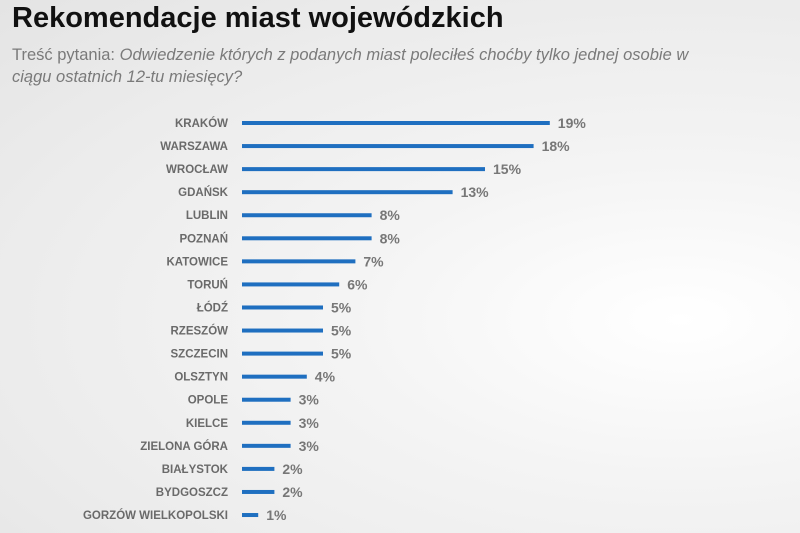  What do you see at coordinates (184, 446) in the screenshot?
I see `category-label: ZIELONA GÓRA` at bounding box center [184, 446].